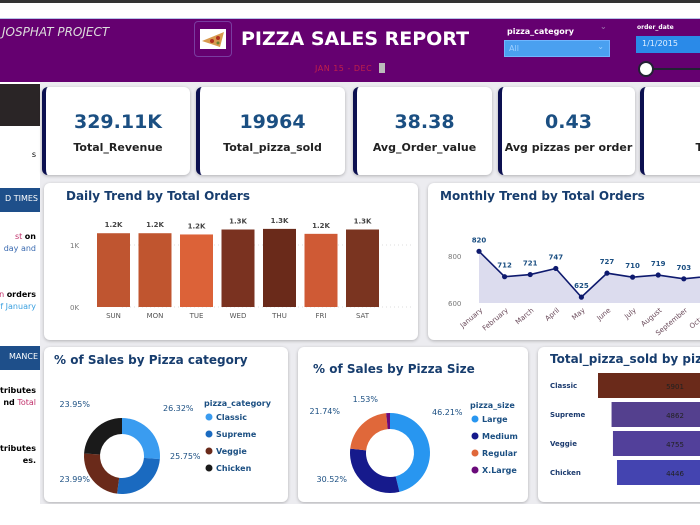 This screenshot has width=700, height=525. What do you see at coordinates (20, 358) in the screenshot?
I see `section-title-performance: MANCE` at bounding box center [20, 358].